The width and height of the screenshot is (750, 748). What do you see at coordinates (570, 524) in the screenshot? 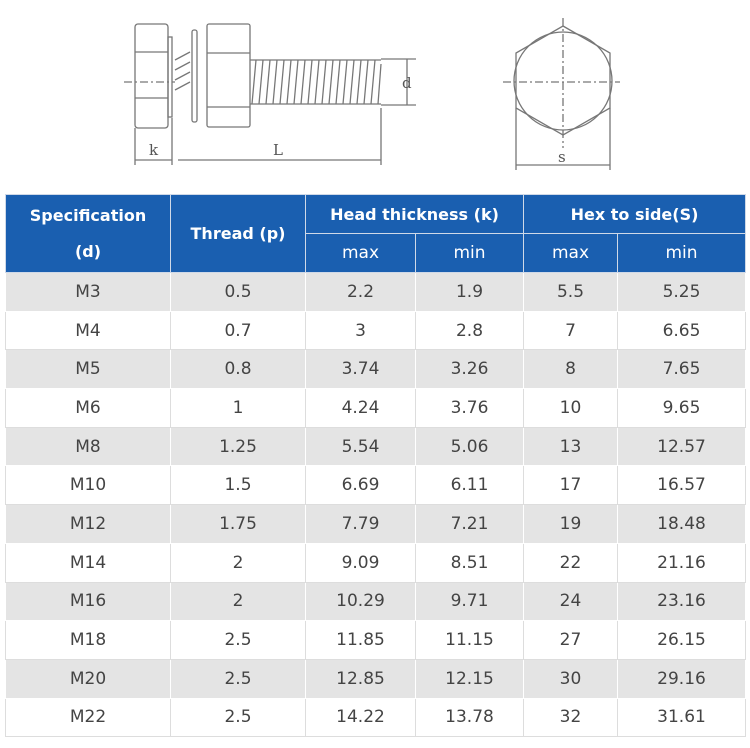
I see `cell-s-max: 19` at bounding box center [570, 524].